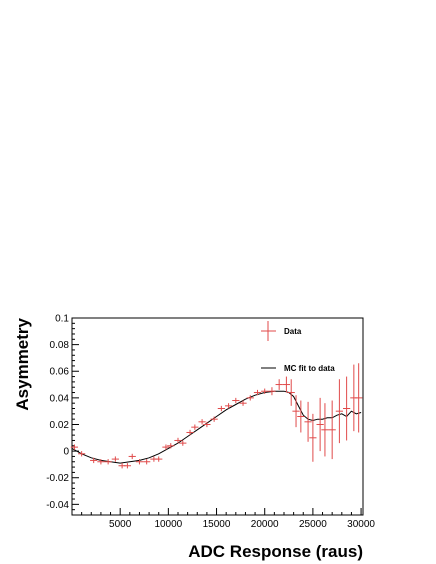  I want to click on data-points, so click(216, 416).